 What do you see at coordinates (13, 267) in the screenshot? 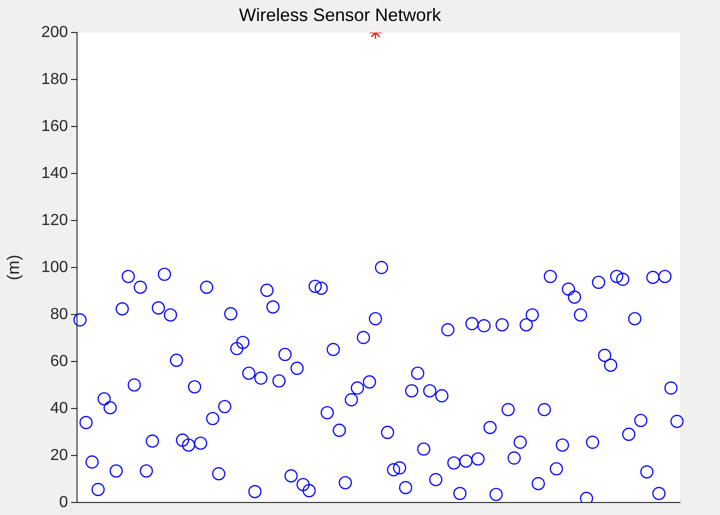
I see `y-axis-title: (m)` at bounding box center [13, 267].